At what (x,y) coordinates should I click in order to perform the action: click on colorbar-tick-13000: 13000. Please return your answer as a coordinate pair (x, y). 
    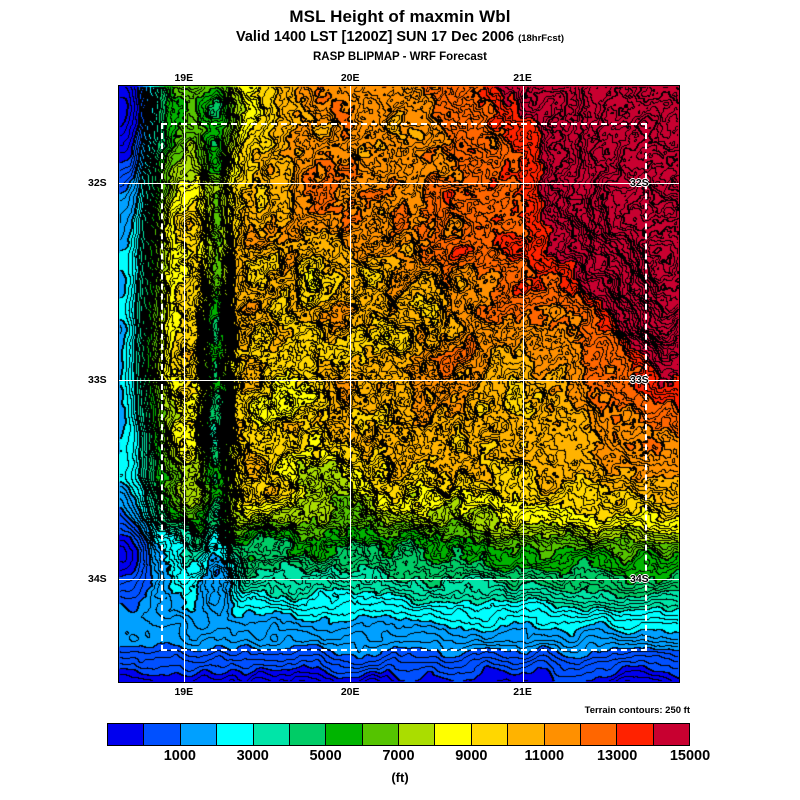
    Looking at the image, I should click on (617, 756).